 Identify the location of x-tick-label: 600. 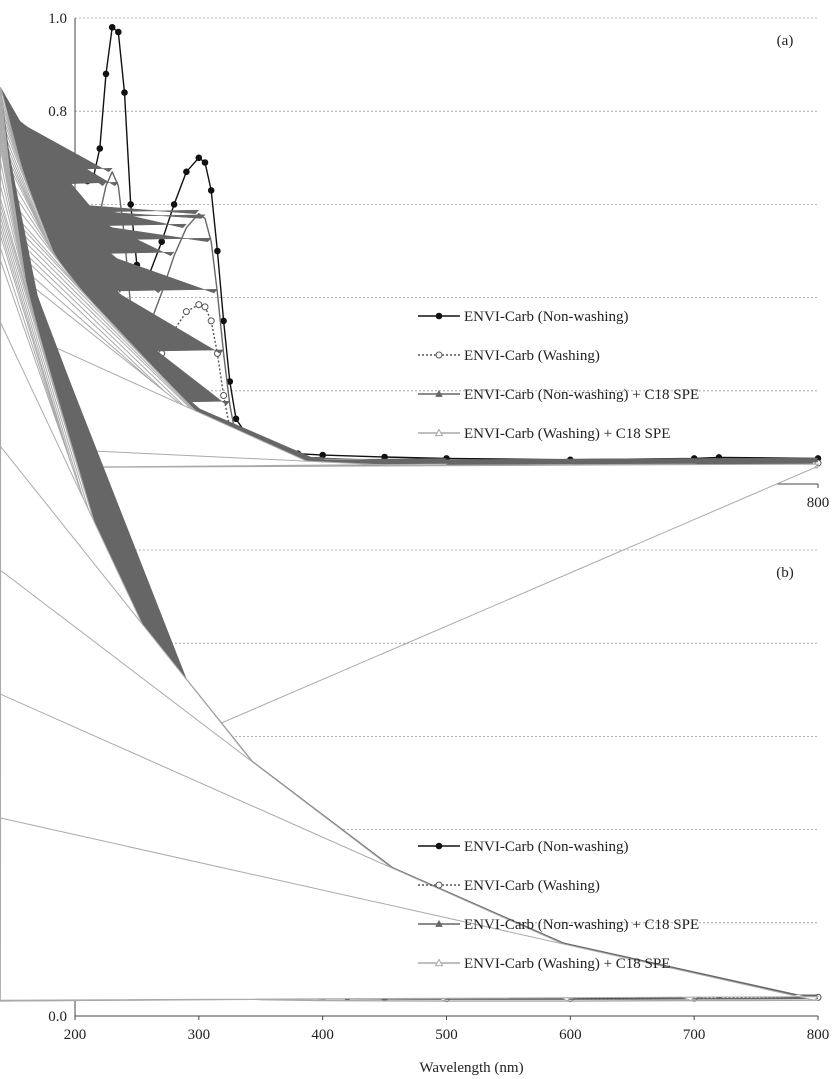
(570, 1035).